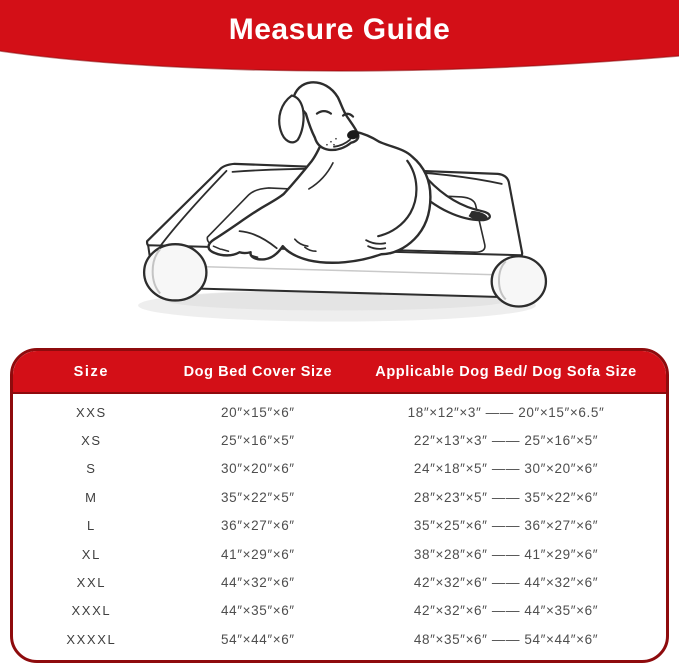 Image resolution: width=679 pixels, height=668 pixels. Describe the element at coordinates (506, 469) in the screenshot. I see `applicable-size-cell: 24″×18″×5″ —— 30″×20″×6″` at that location.